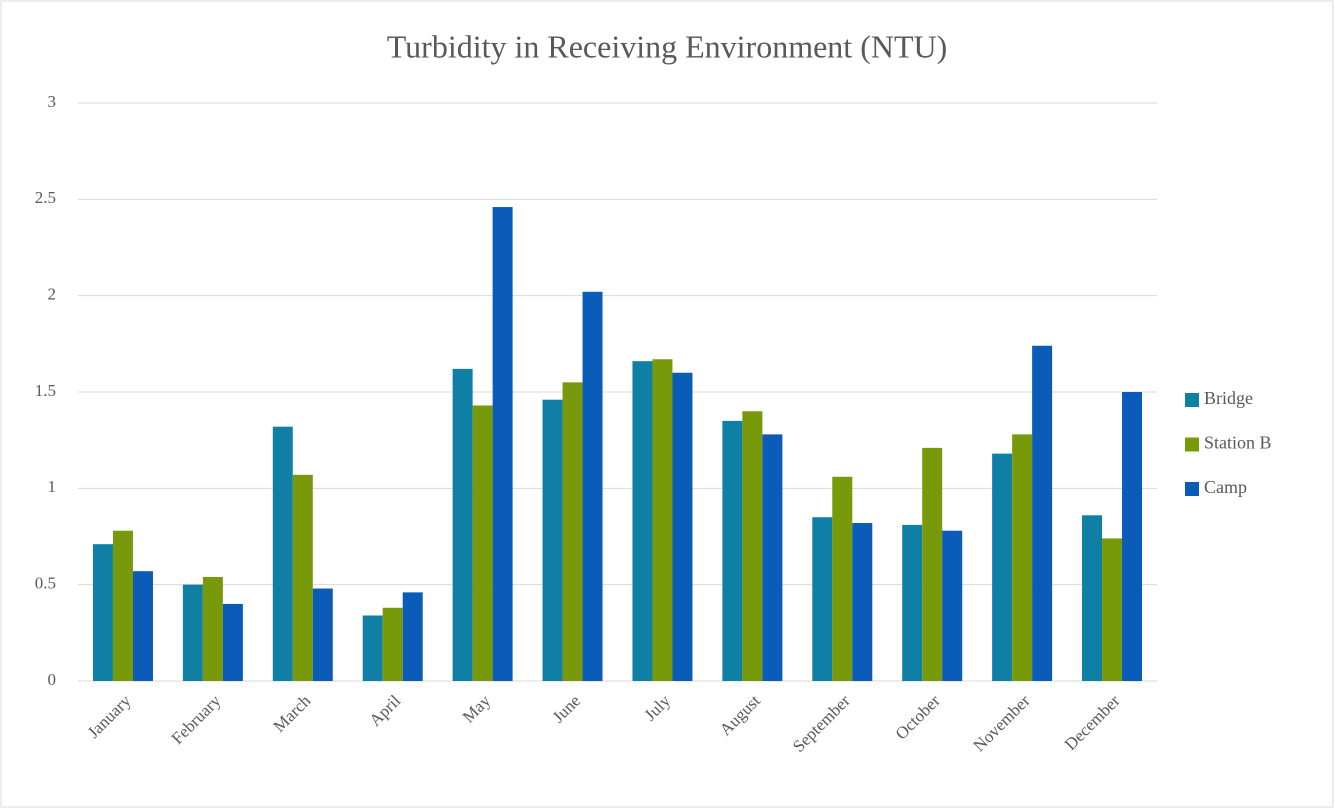 This screenshot has height=809, width=1335. What do you see at coordinates (52, 486) in the screenshot?
I see `y-tick-label: 1` at bounding box center [52, 486].